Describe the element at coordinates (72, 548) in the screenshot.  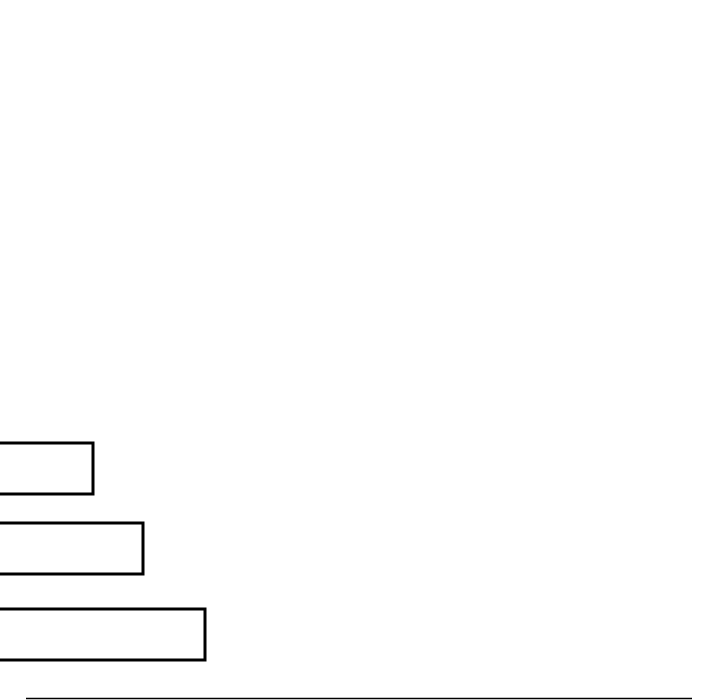
I see `box-medium` at that location.